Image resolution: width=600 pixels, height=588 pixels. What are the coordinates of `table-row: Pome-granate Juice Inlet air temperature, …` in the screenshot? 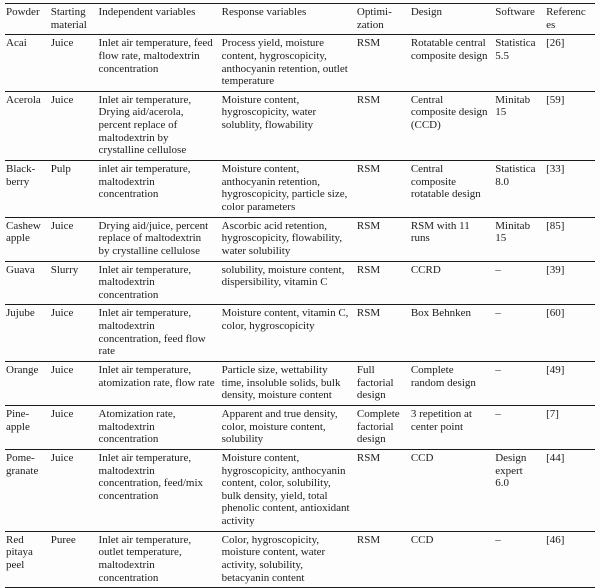 It's located at (300, 490).